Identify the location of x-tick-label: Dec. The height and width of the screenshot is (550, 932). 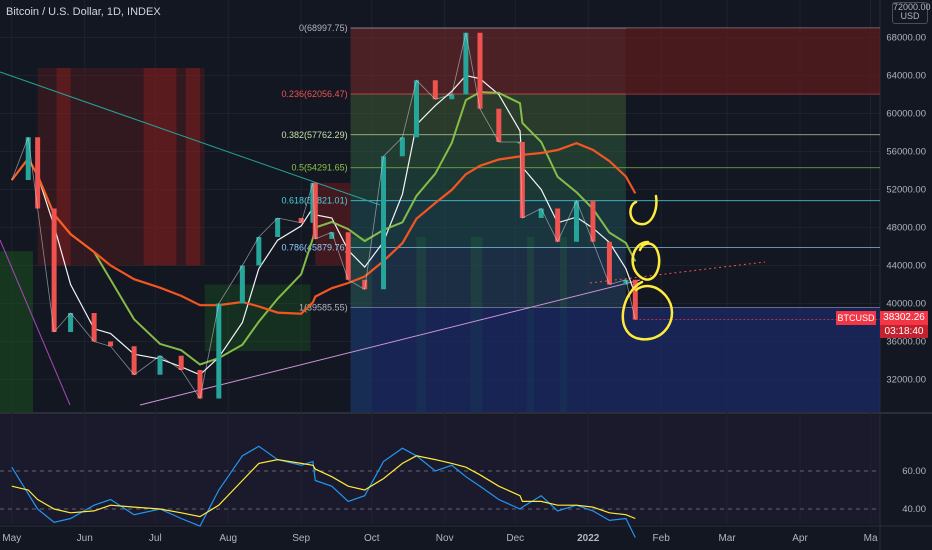
(515, 538).